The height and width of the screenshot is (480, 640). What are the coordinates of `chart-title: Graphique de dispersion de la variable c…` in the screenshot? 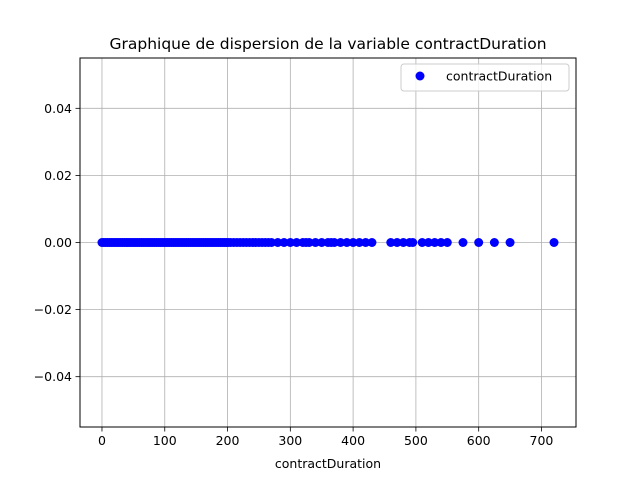 It's located at (327, 44).